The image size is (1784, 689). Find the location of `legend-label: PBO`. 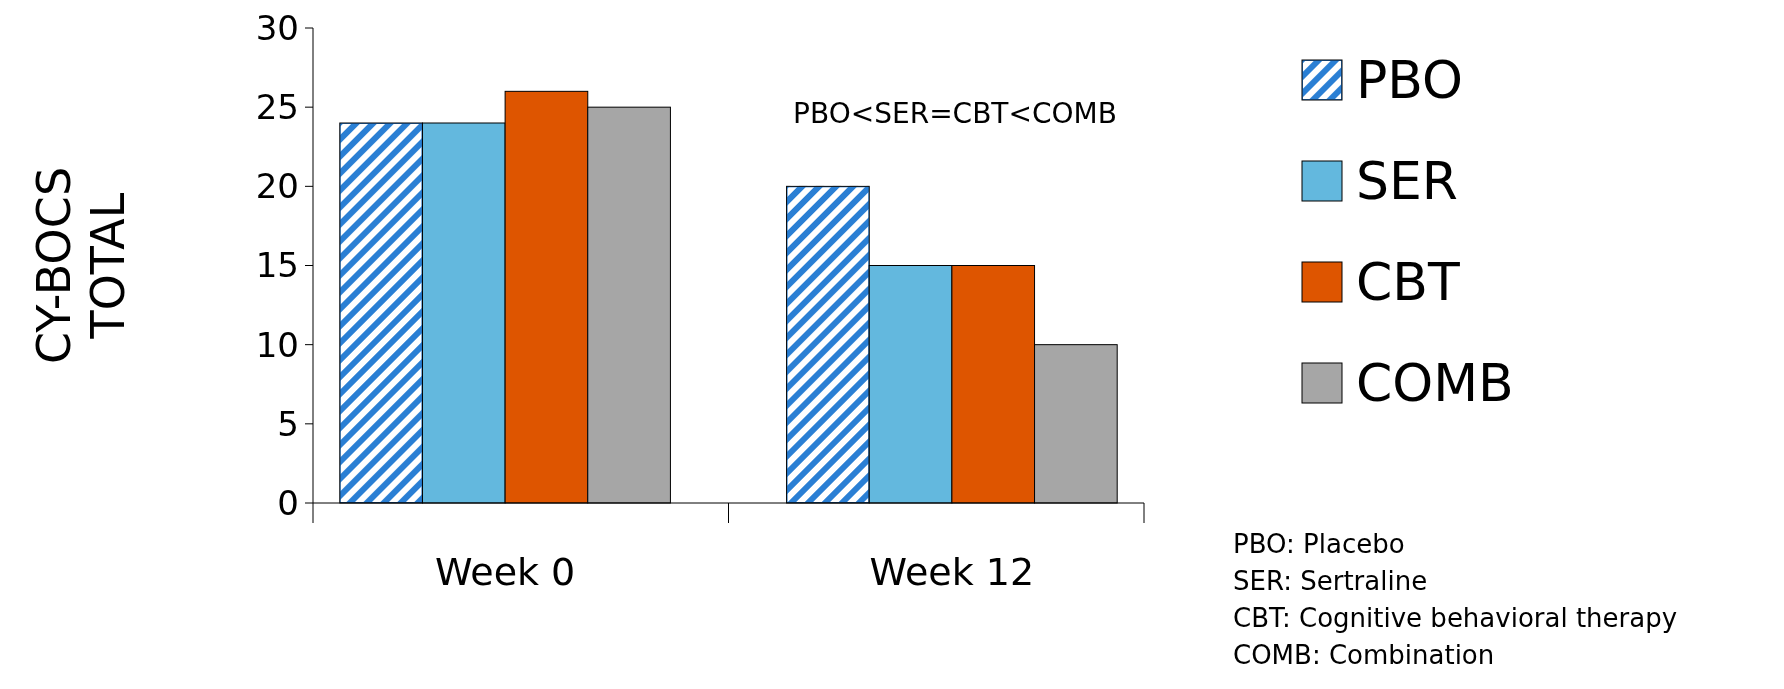

legend-label: PBO is located at coordinates (1410, 80).